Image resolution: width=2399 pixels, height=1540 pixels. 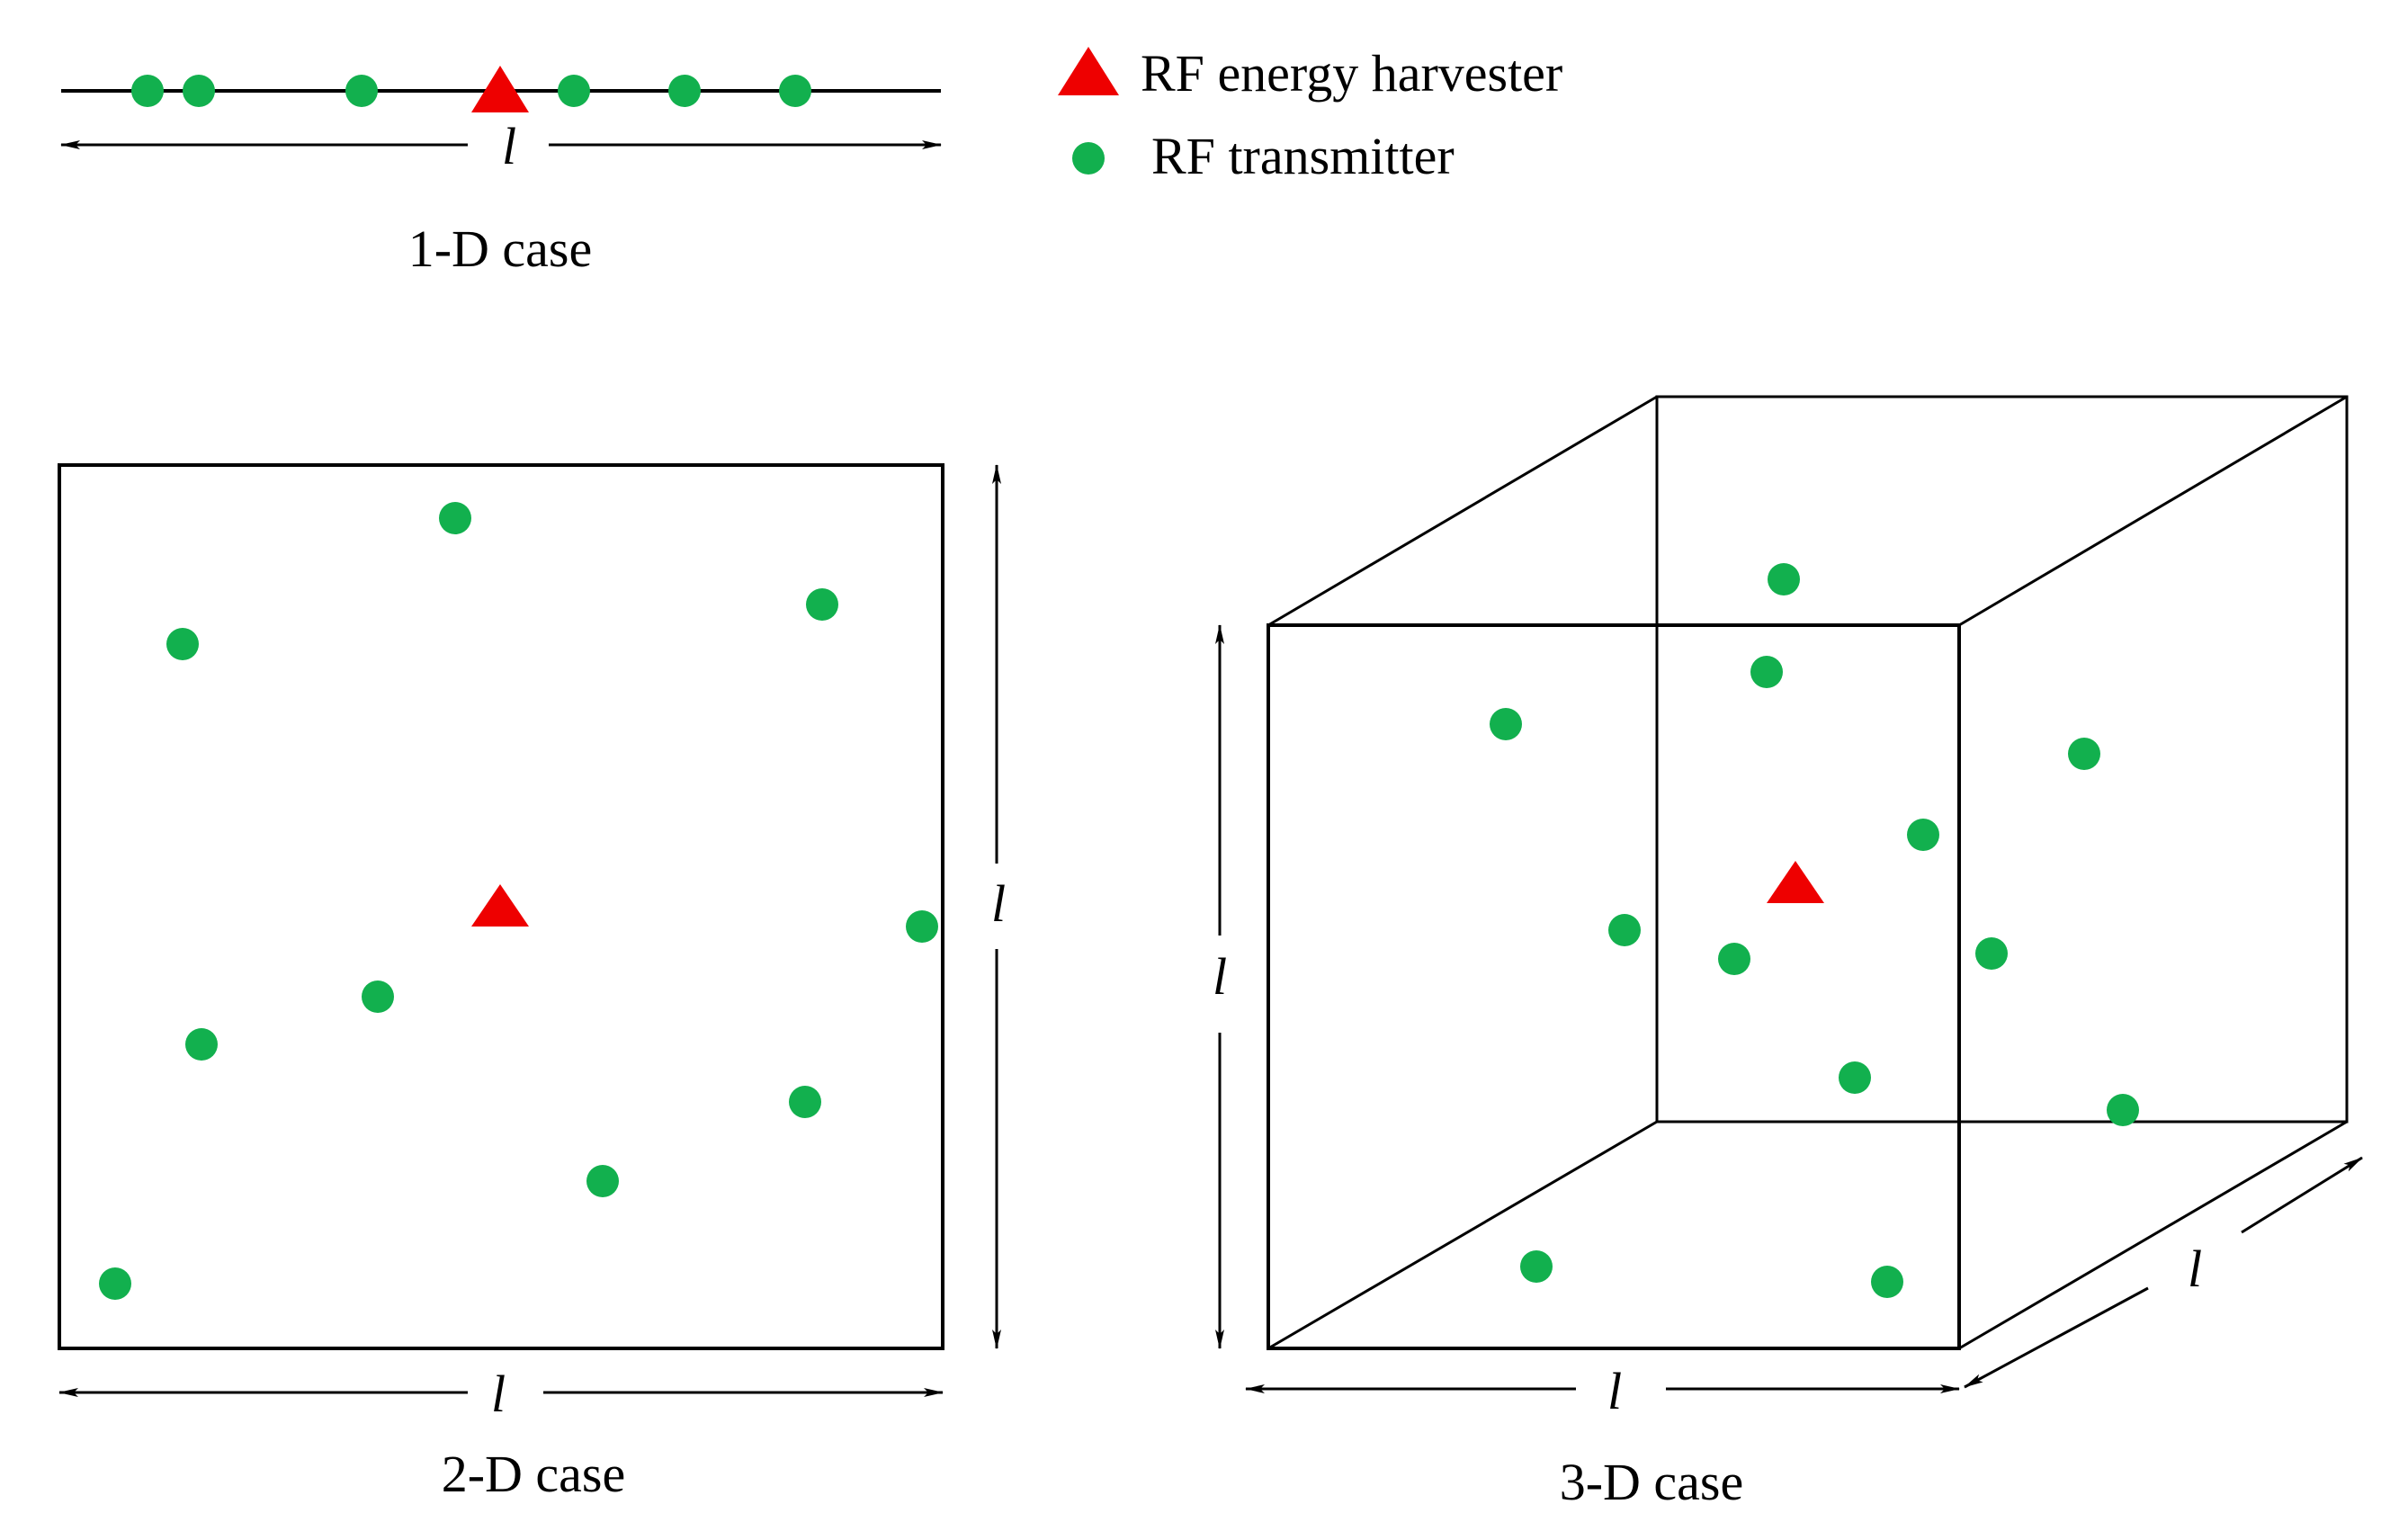 I want to click on legend-harvester-label: RF energy harvester, so click(x=1351, y=73).